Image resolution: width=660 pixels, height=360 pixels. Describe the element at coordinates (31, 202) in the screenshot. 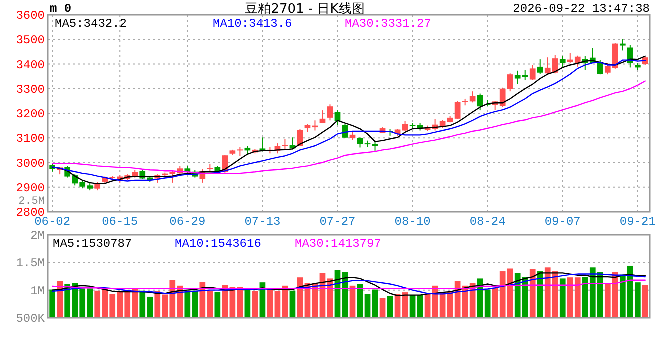

I see `text: 2.5M` at that location.